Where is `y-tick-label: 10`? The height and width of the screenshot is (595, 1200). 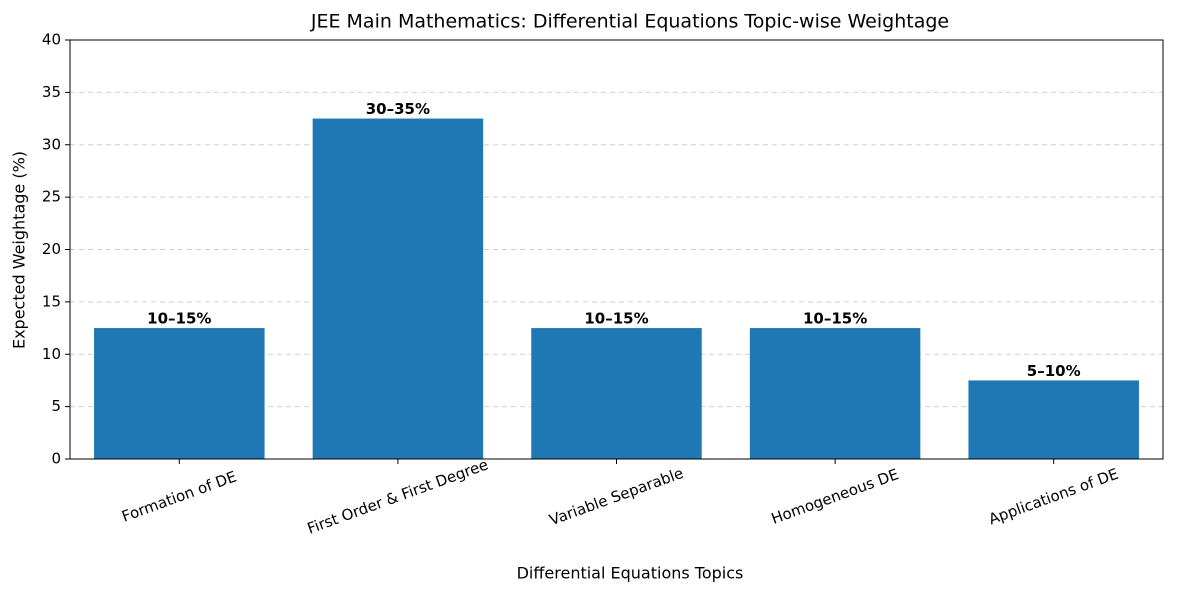 y-tick-label: 10 is located at coordinates (51, 354).